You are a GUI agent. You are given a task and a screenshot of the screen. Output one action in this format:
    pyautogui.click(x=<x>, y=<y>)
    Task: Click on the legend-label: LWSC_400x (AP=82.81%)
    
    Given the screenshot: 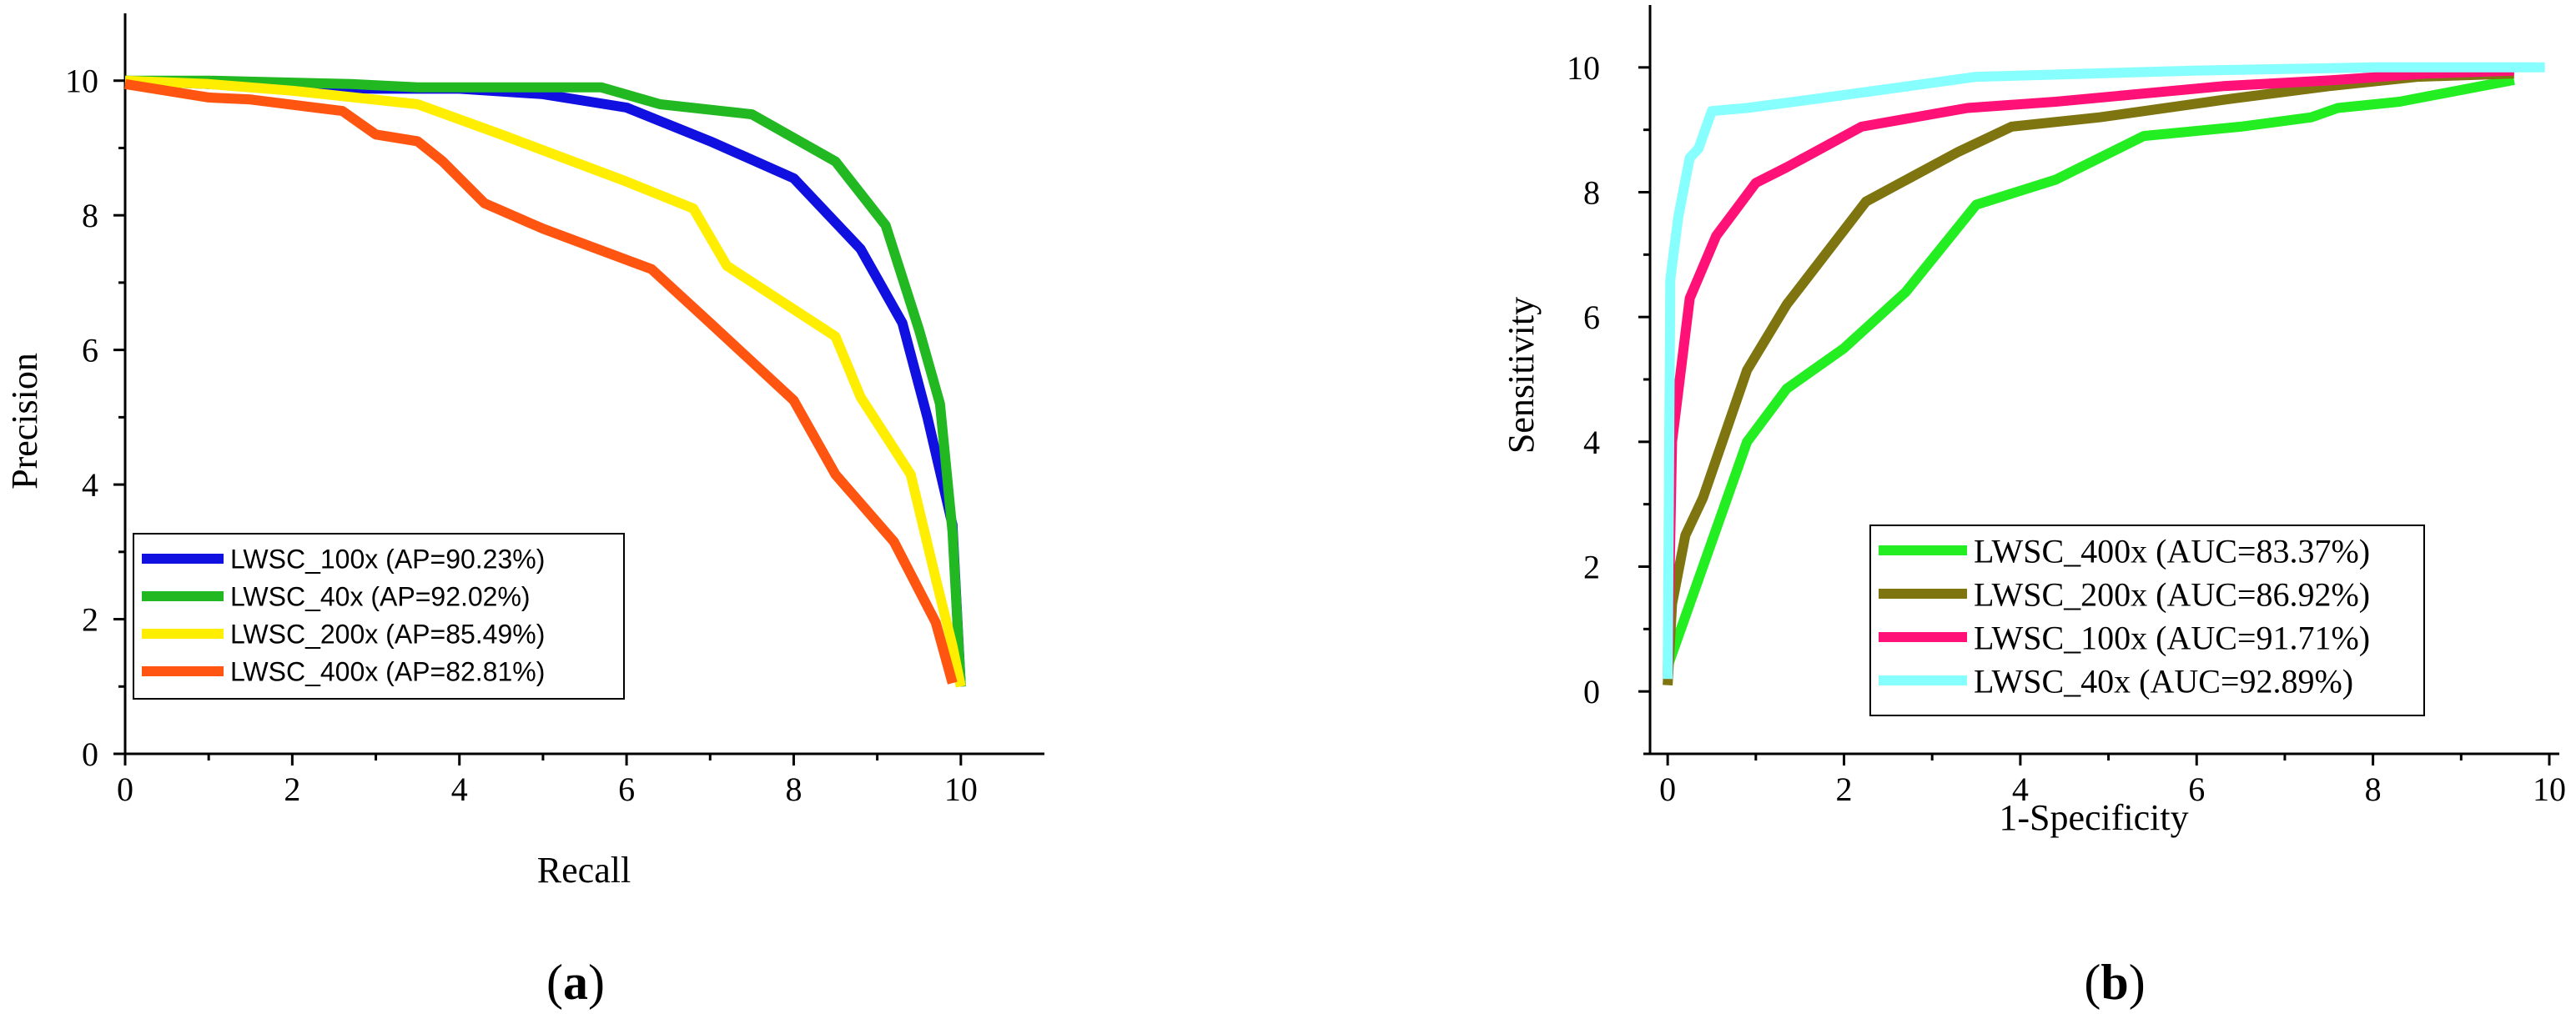 What is the action you would take?
    pyautogui.click(x=387, y=672)
    